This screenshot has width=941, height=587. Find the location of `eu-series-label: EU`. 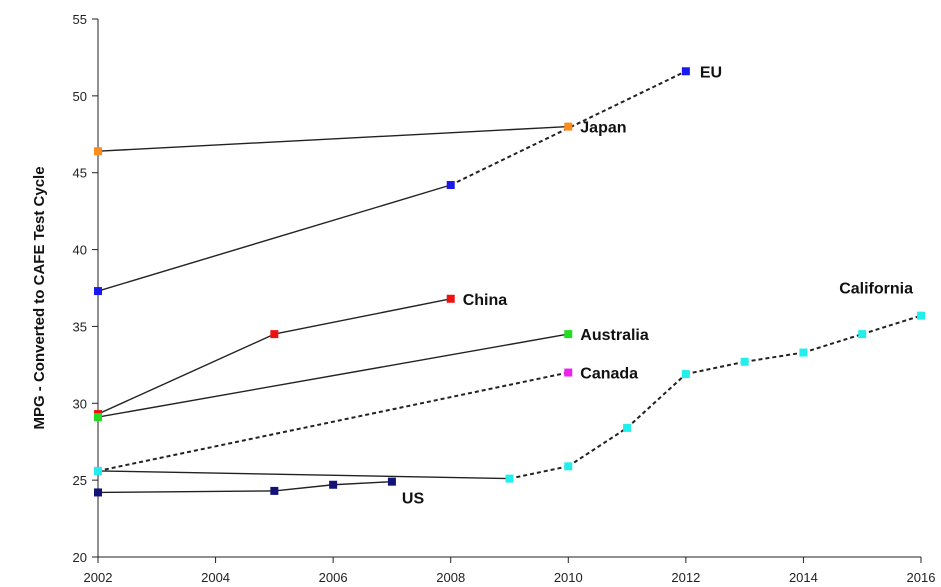

eu-series-label: EU is located at coordinates (711, 72).